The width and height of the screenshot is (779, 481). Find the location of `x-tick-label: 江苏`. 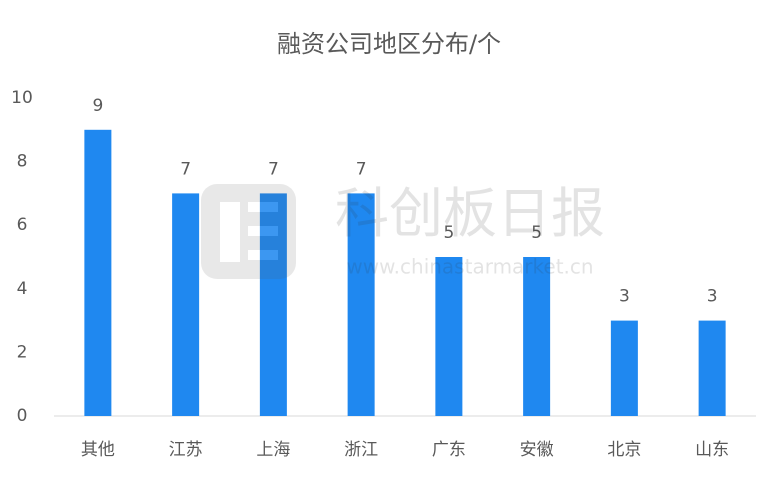

x-tick-label: 江苏 is located at coordinates (186, 450).